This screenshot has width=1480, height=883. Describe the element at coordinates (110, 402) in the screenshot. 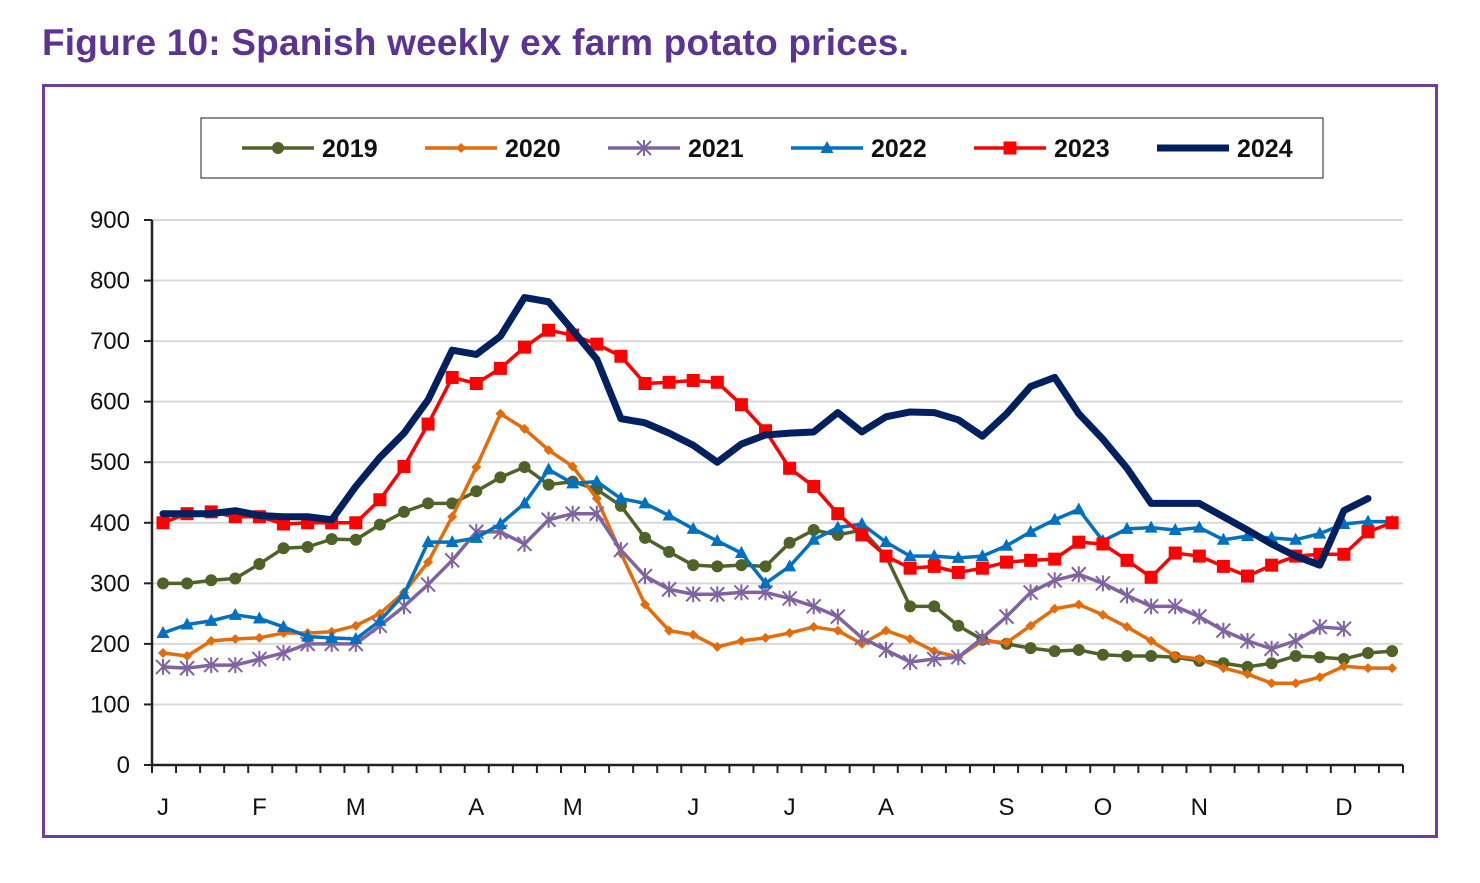

I see `y-tick-label: 600` at that location.